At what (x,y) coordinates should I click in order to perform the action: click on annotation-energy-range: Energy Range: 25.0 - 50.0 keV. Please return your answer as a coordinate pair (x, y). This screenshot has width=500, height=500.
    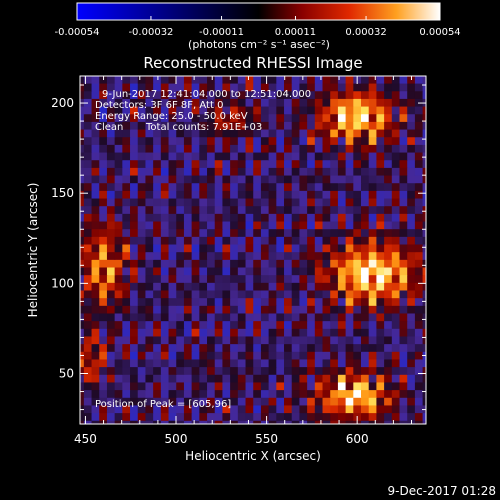
    Looking at the image, I should click on (171, 116).